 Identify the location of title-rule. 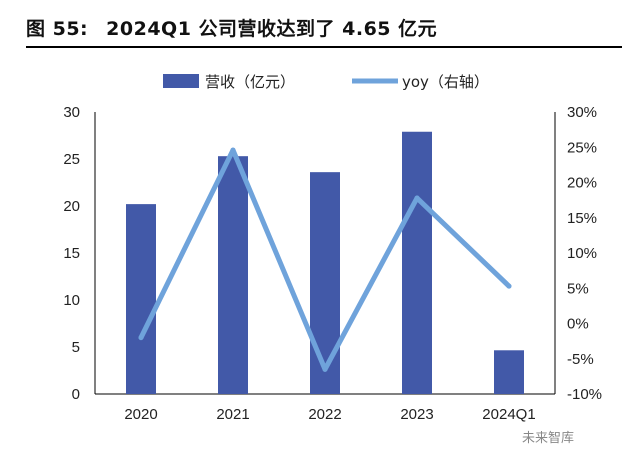
(324, 47).